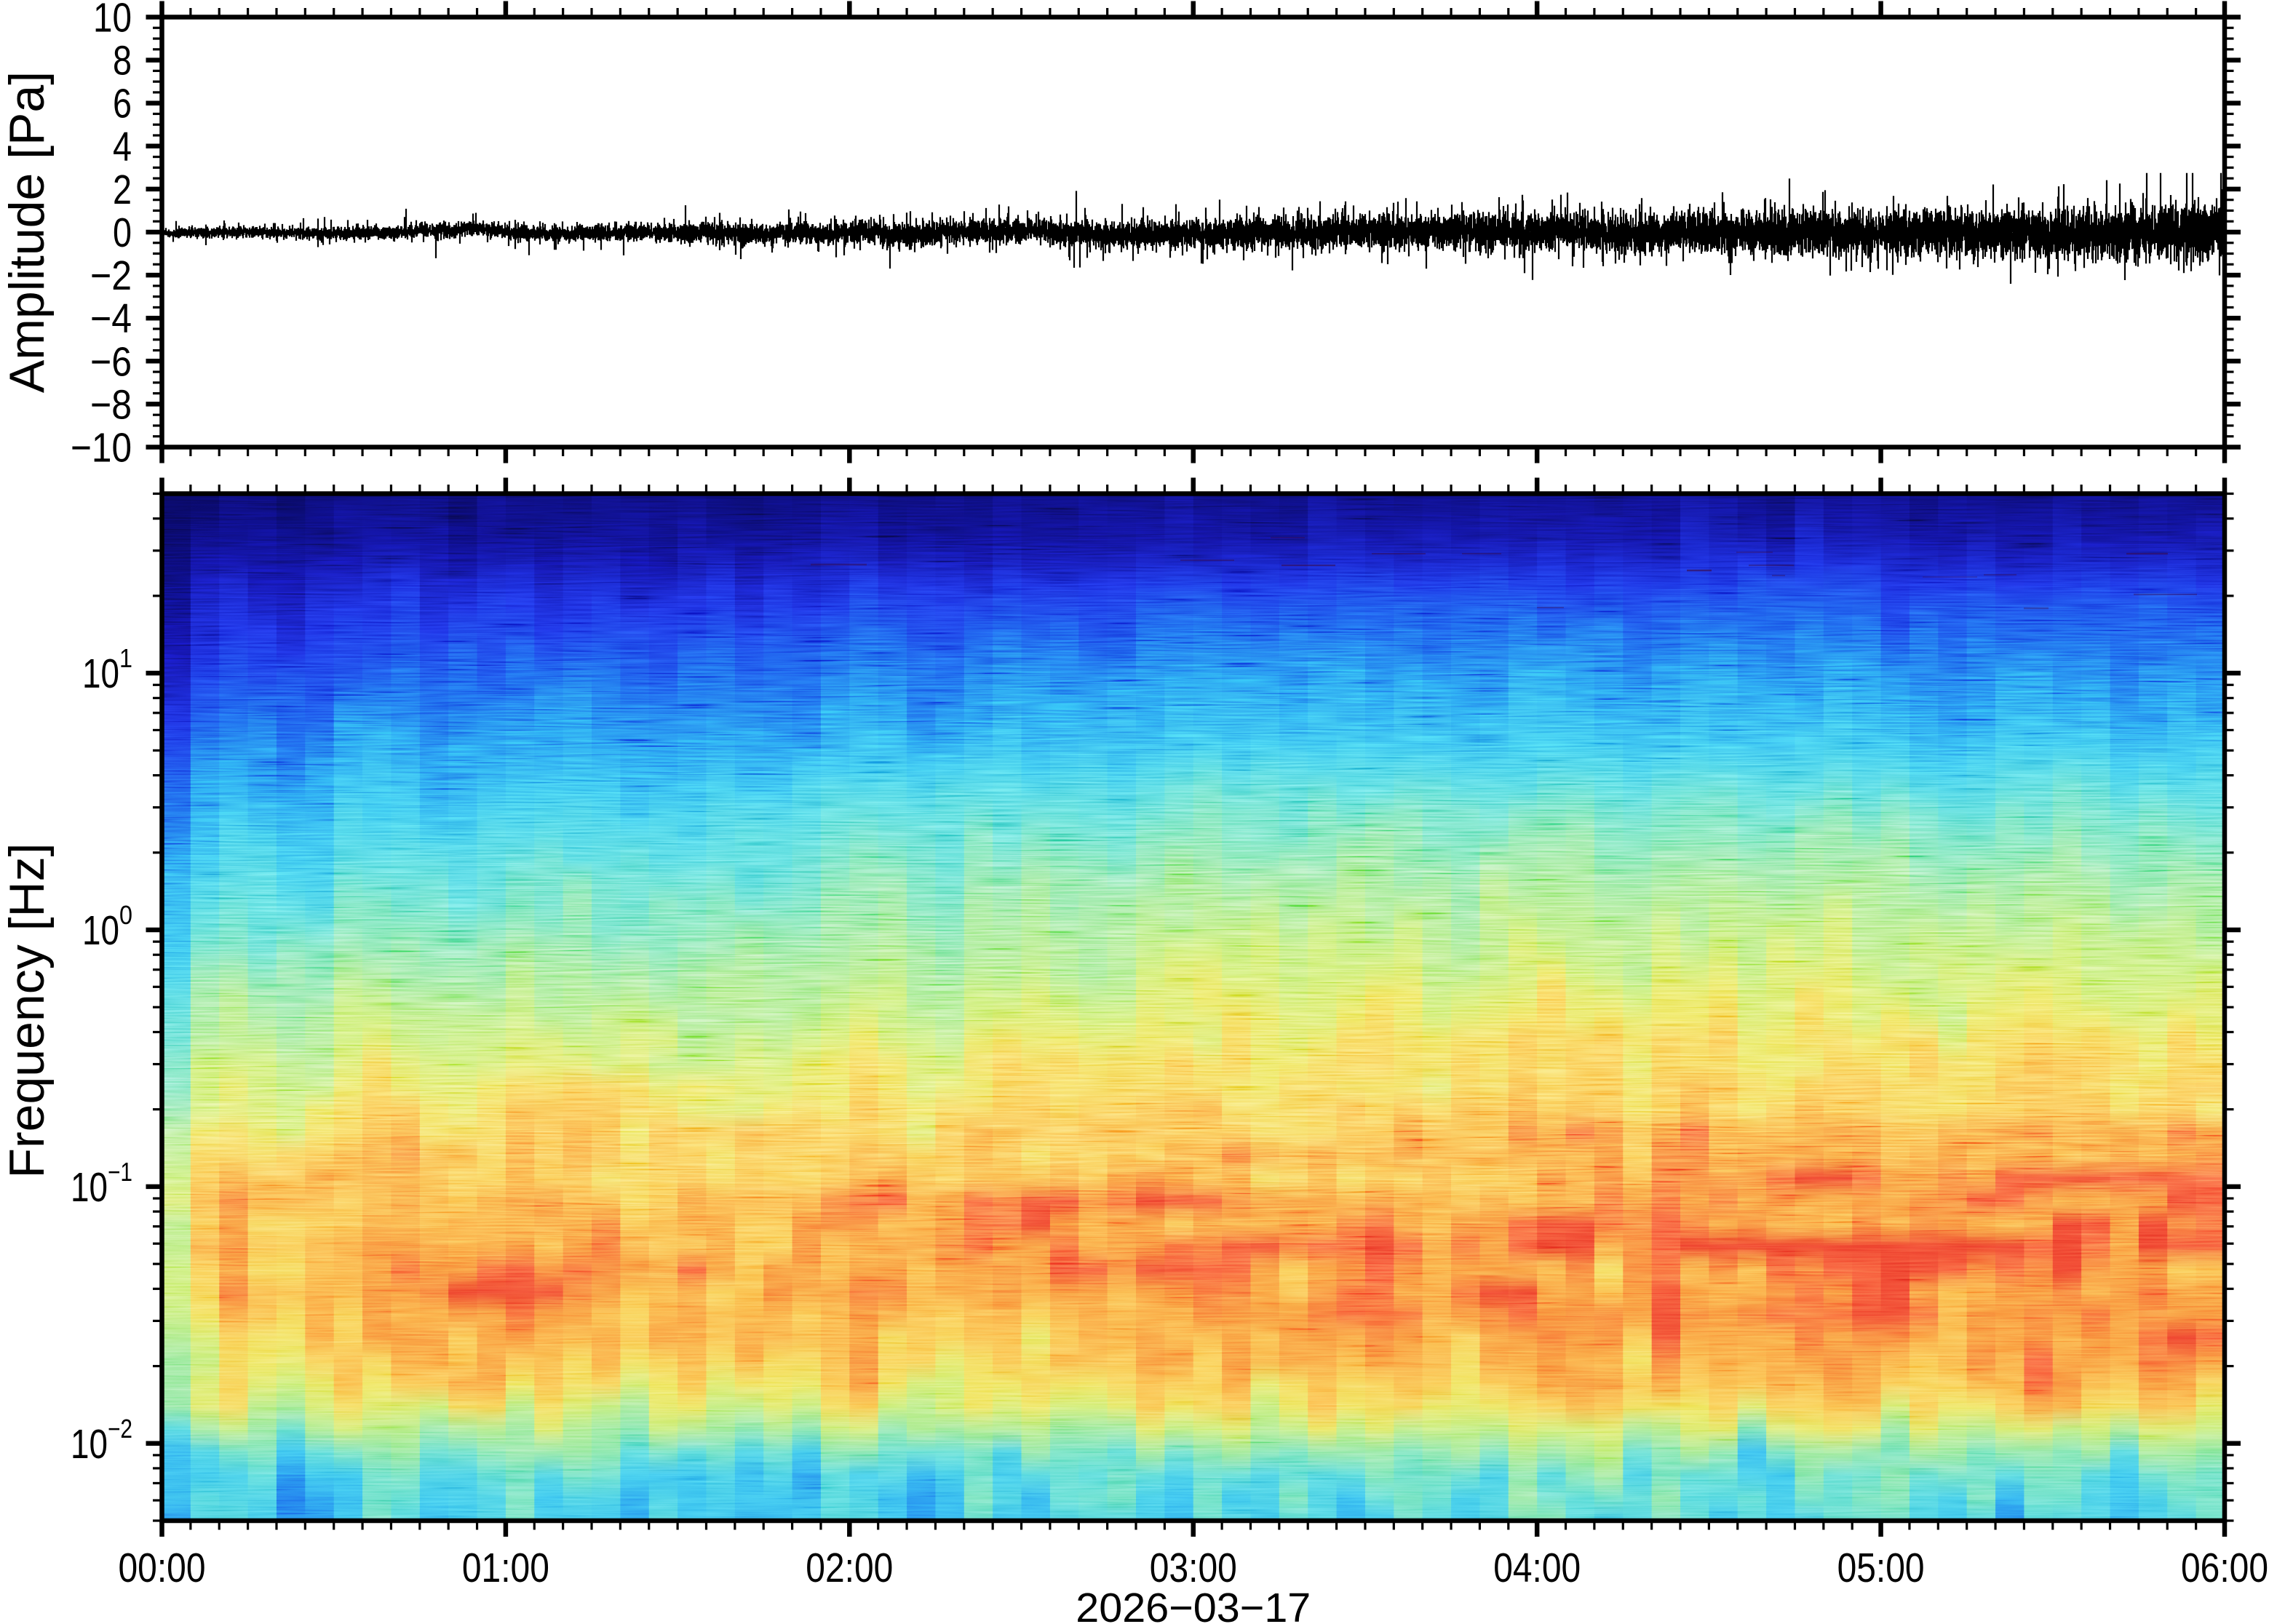 This screenshot has width=2269, height=1624. I want to click on svg-text: 05:00, so click(1881, 1568).